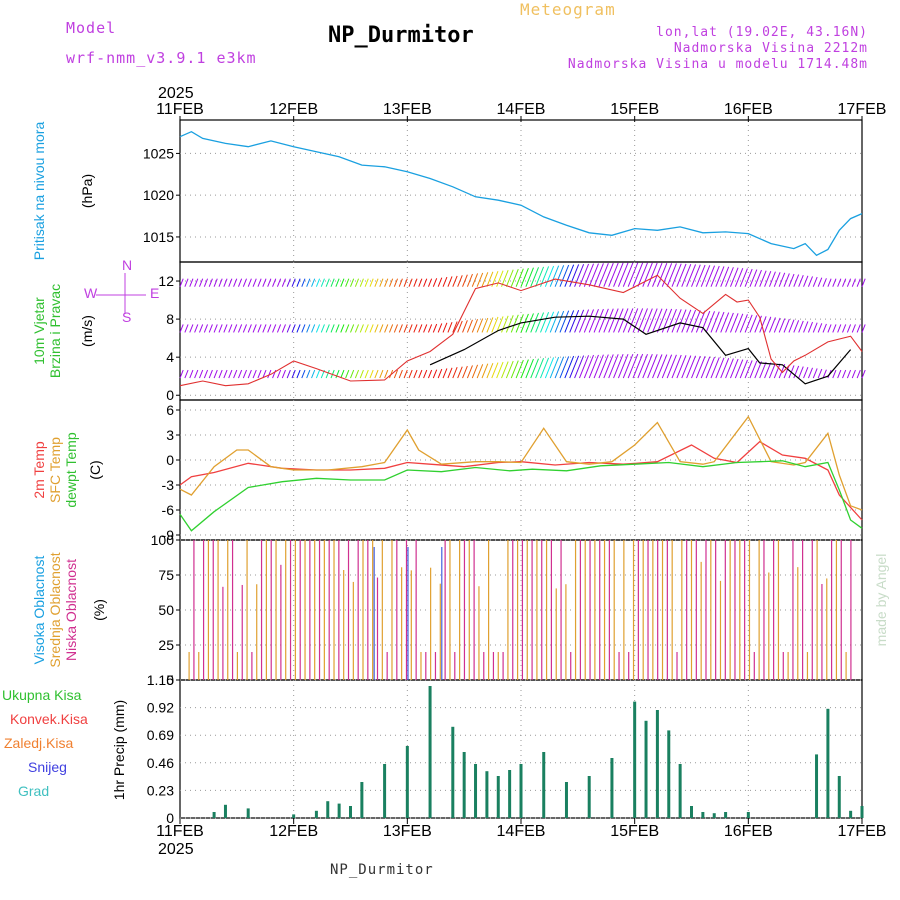 This screenshot has height=900, width=900. What do you see at coordinates (163, 540) in the screenshot?
I see `y-tick-label: 100` at bounding box center [163, 540].